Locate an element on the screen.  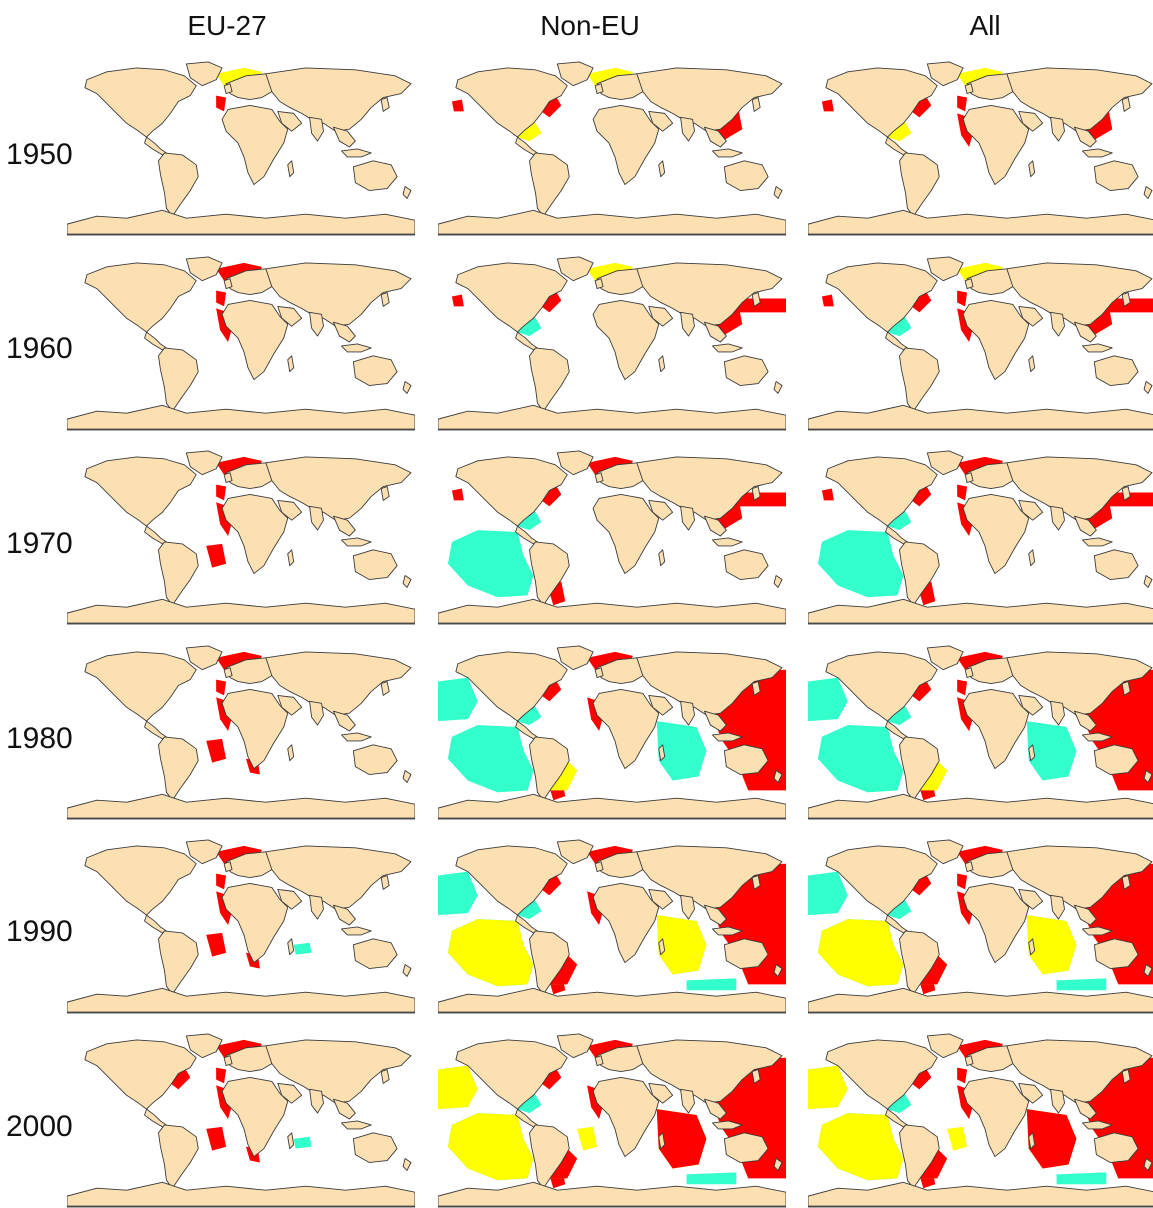
map-panel-eu27-1980 is located at coordinates (241, 731).